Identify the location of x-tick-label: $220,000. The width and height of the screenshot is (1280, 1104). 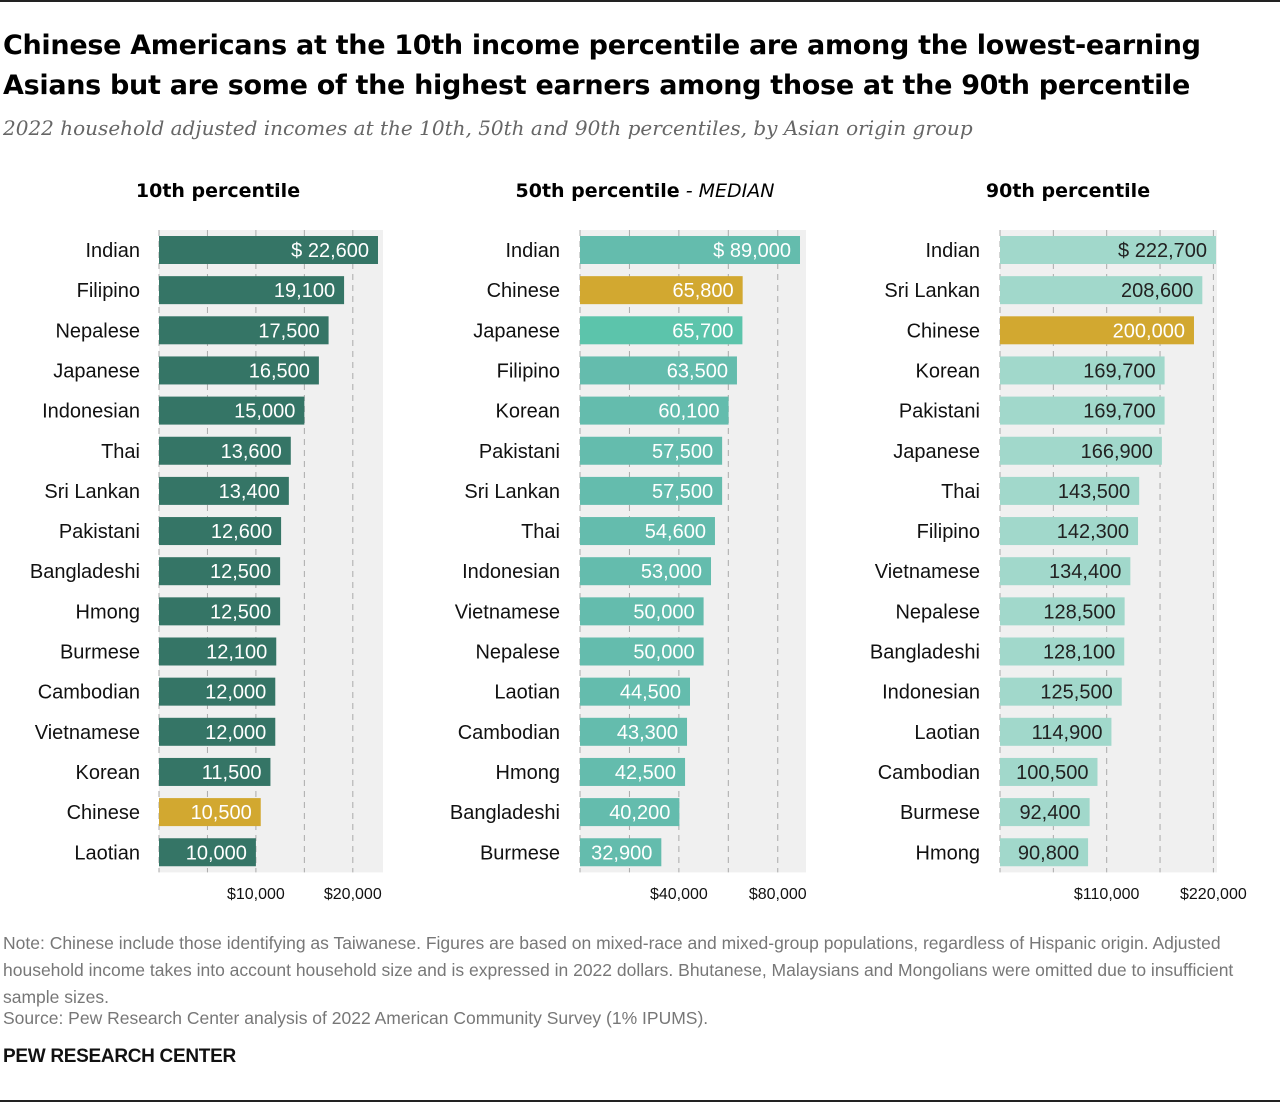
(1213, 894).